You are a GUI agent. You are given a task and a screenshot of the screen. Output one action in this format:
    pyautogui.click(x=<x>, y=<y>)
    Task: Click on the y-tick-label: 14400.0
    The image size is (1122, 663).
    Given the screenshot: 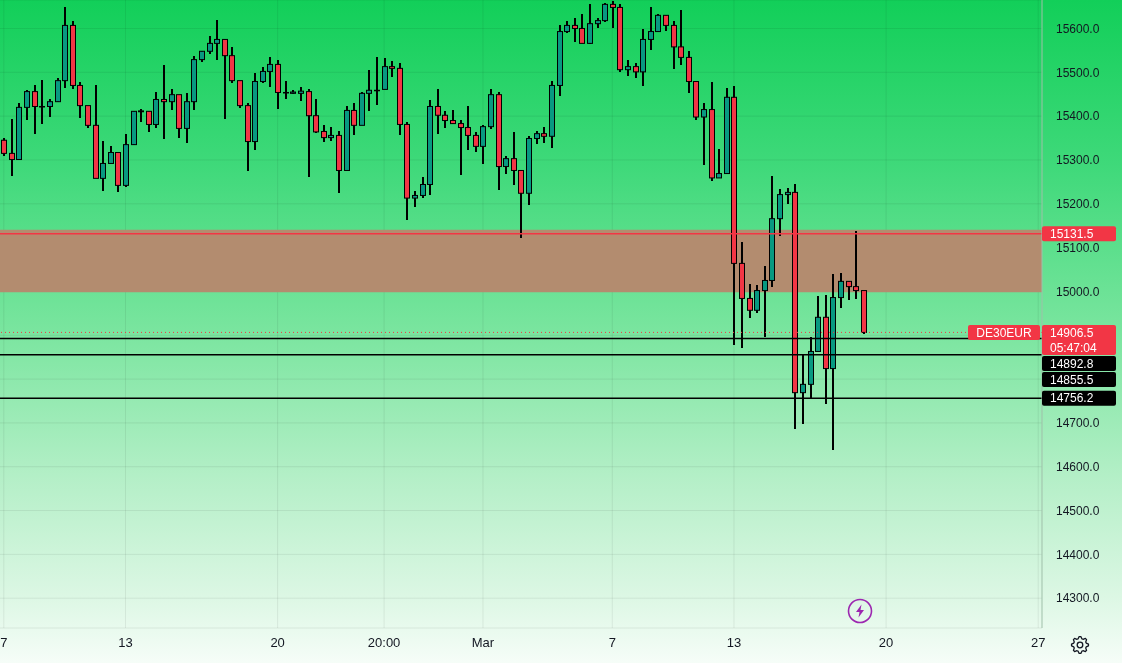 What is the action you would take?
    pyautogui.click(x=1078, y=554)
    